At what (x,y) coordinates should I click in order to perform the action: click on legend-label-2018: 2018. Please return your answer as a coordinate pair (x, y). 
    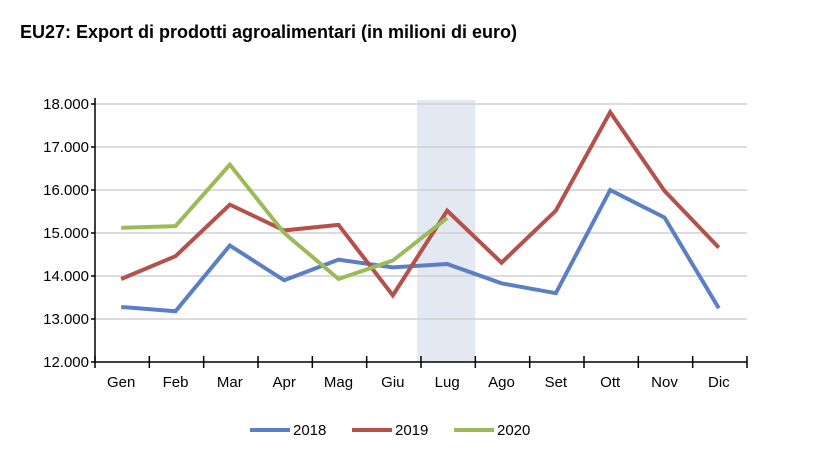
    Looking at the image, I should click on (309, 430).